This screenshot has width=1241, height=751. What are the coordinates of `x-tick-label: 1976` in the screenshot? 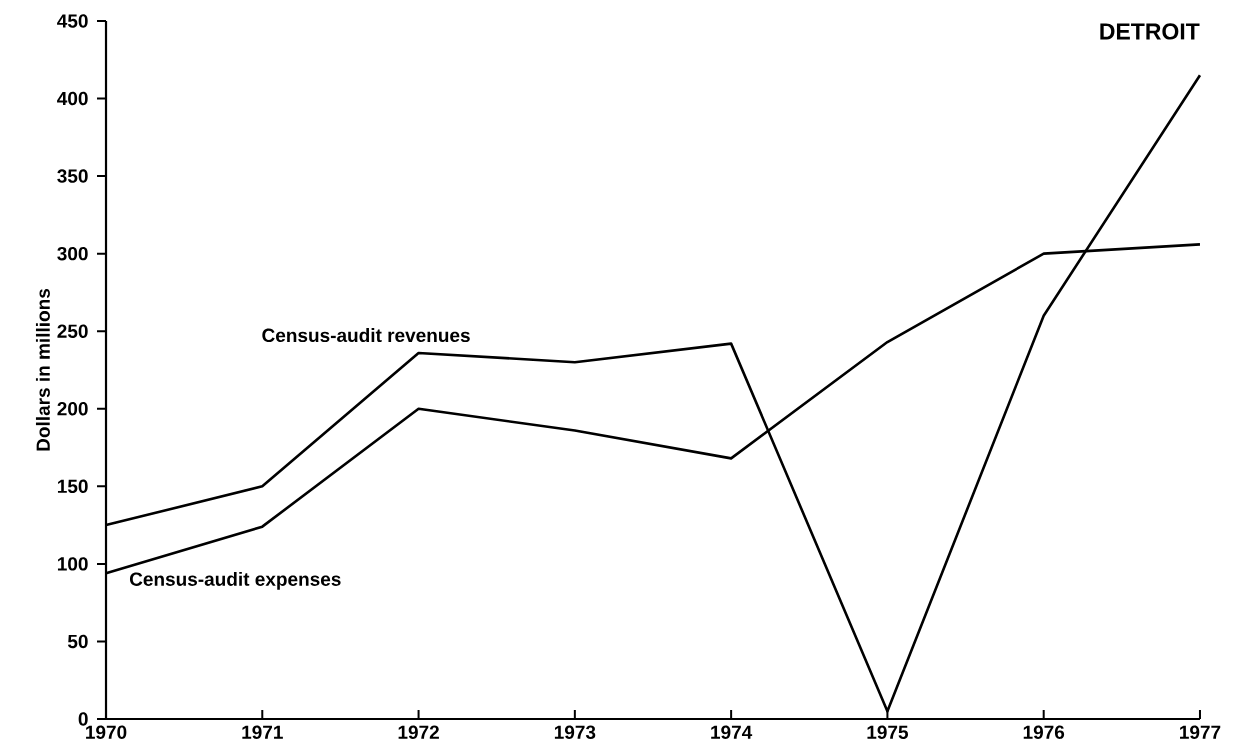 It's located at (1044, 732).